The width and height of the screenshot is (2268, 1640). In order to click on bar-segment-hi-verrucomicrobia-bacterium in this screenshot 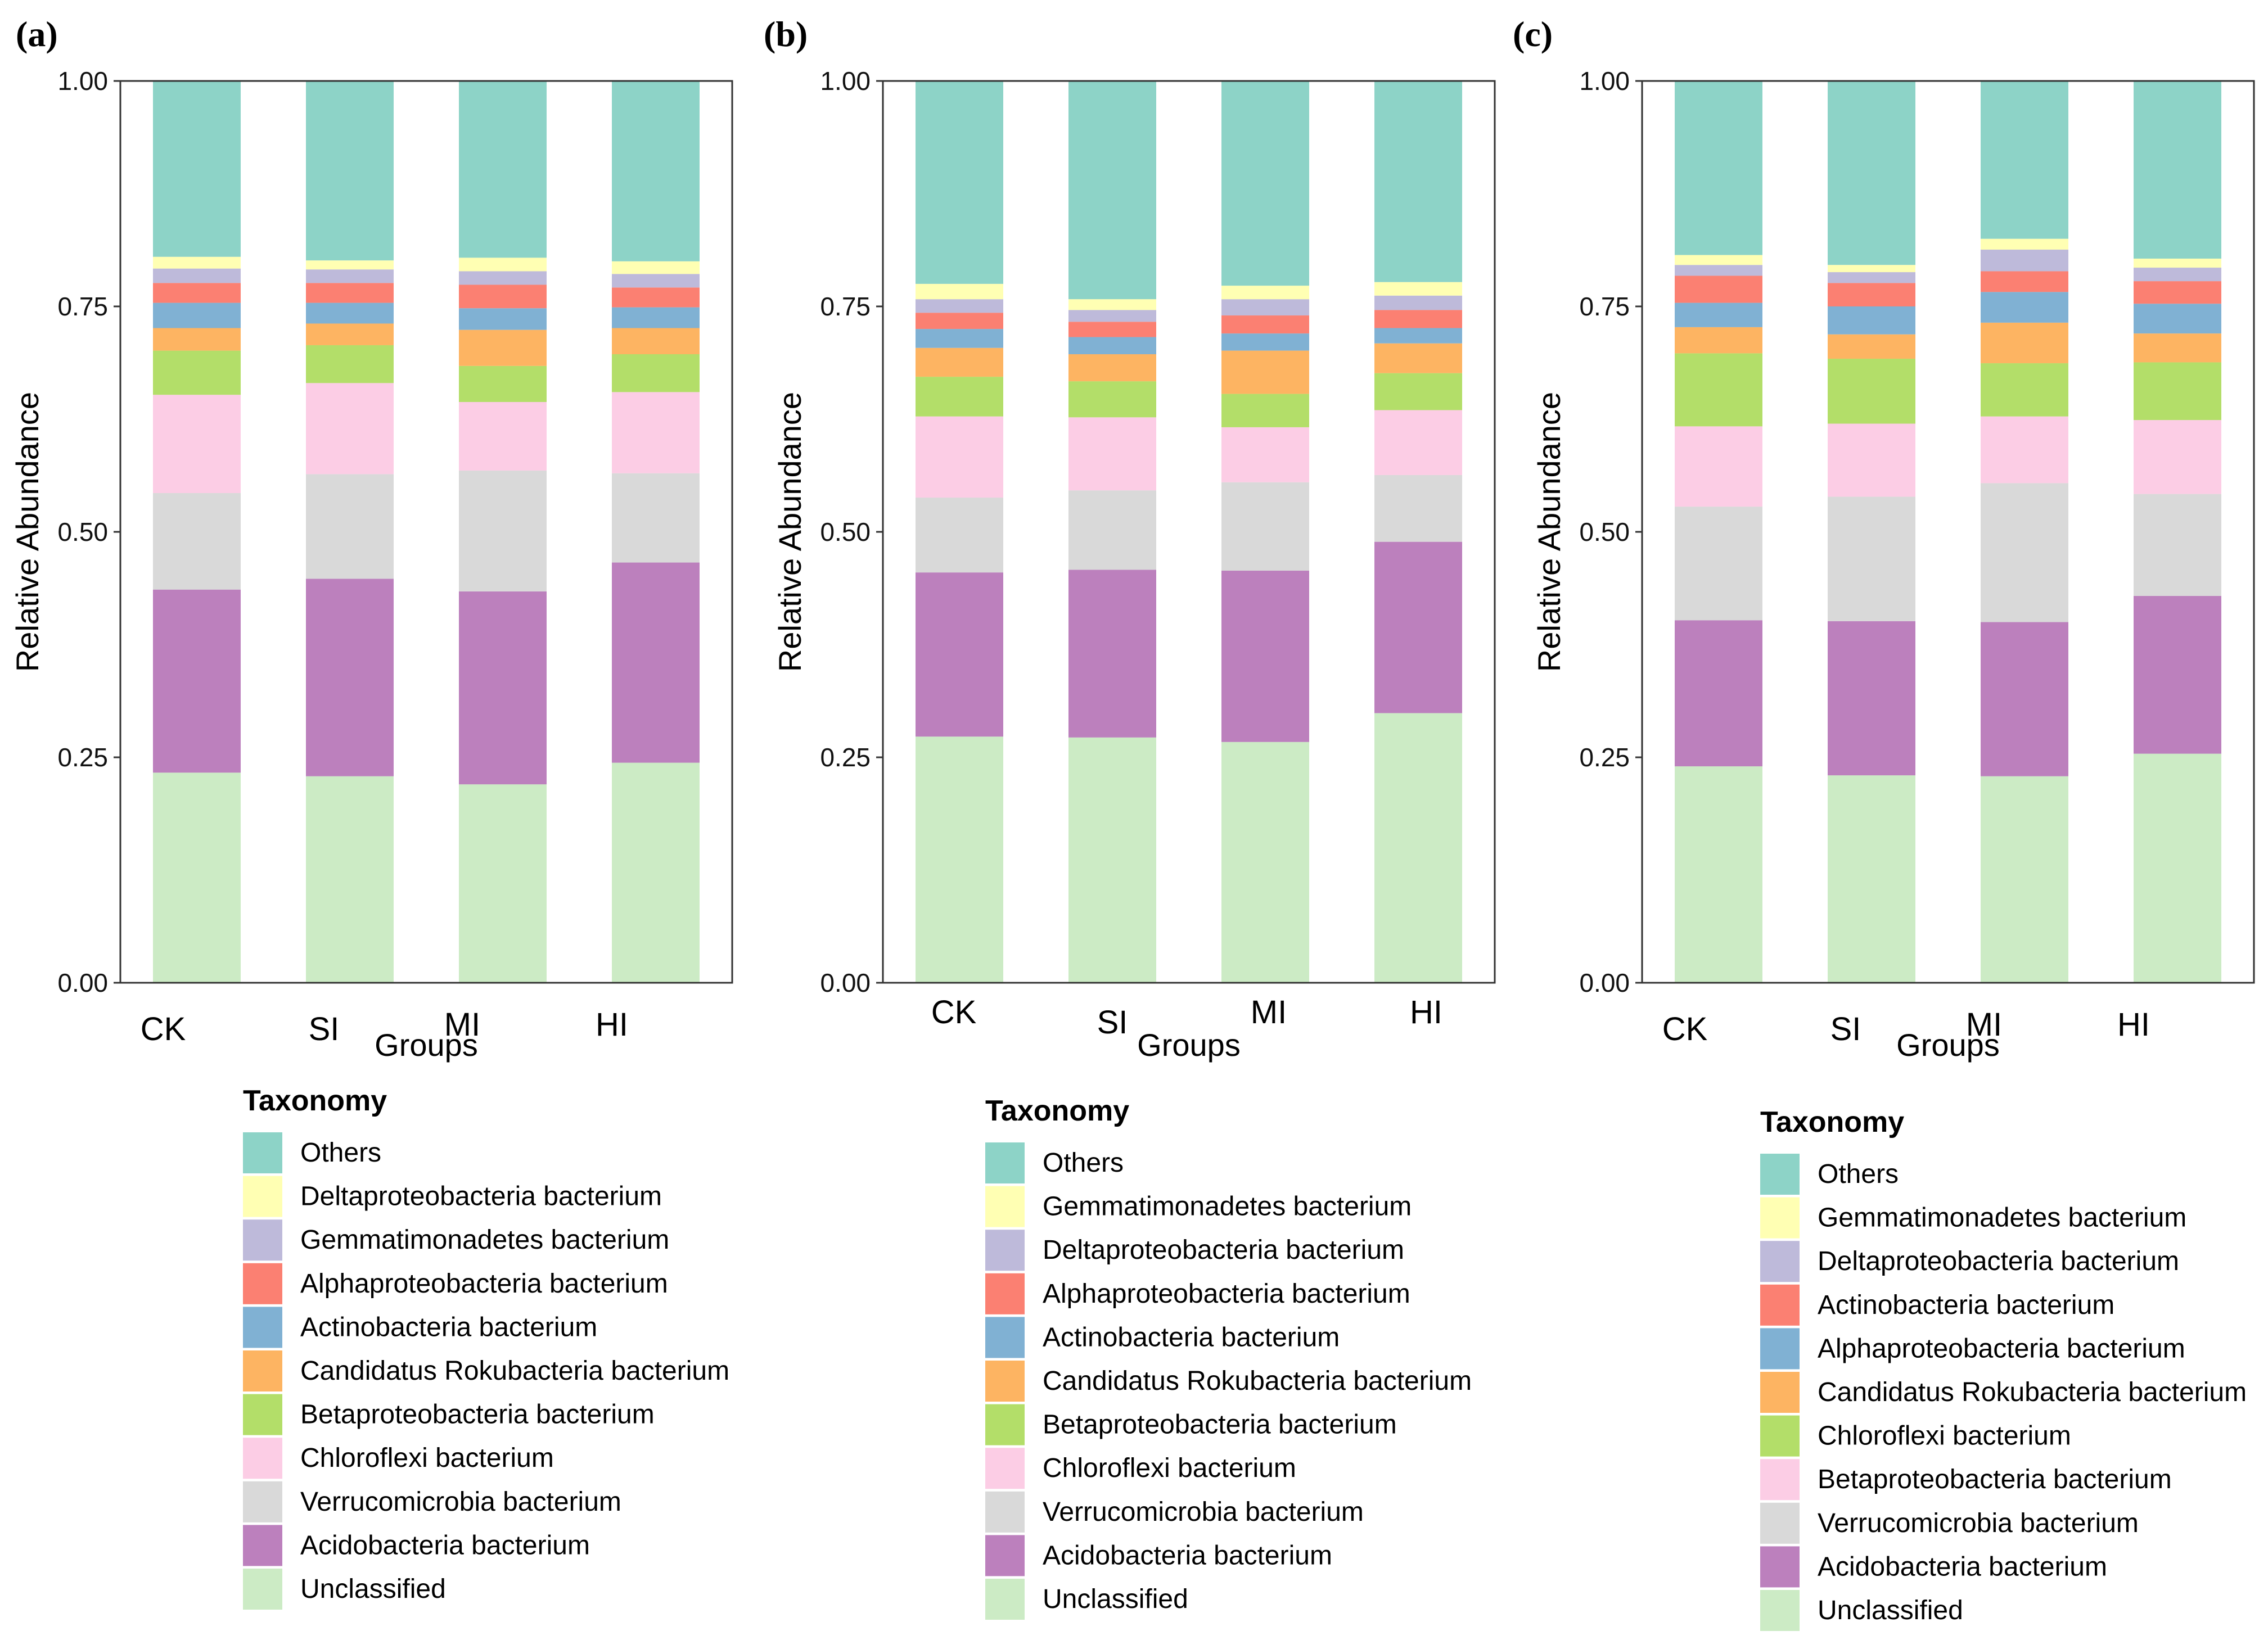, I will do `click(1418, 508)`.